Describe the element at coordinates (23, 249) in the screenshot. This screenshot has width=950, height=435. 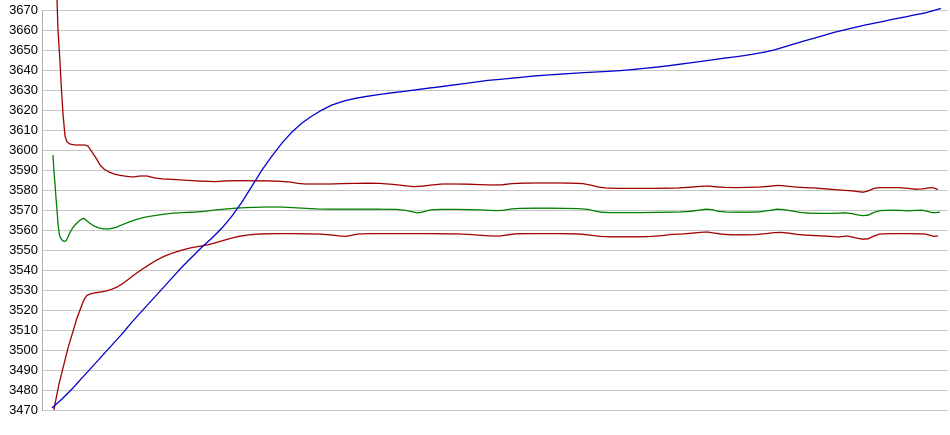
I see `y-tick-label: 3550` at that location.